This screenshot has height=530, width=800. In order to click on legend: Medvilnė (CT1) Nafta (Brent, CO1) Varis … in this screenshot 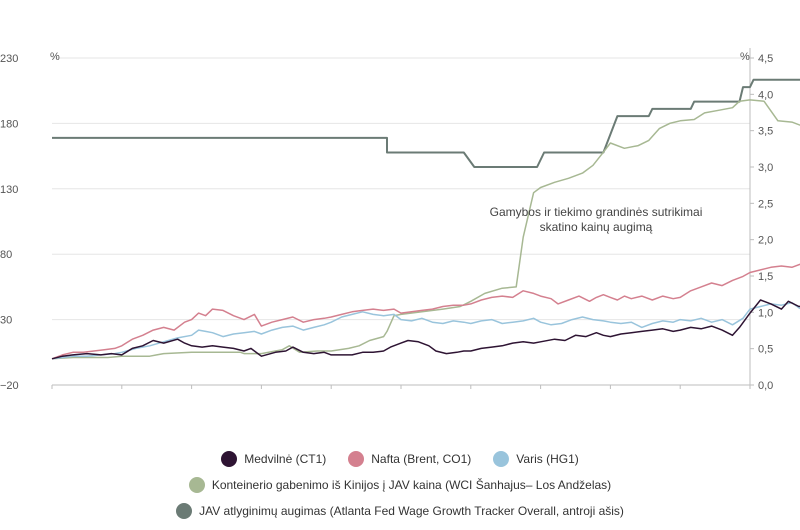, I will do `click(400, 485)`.